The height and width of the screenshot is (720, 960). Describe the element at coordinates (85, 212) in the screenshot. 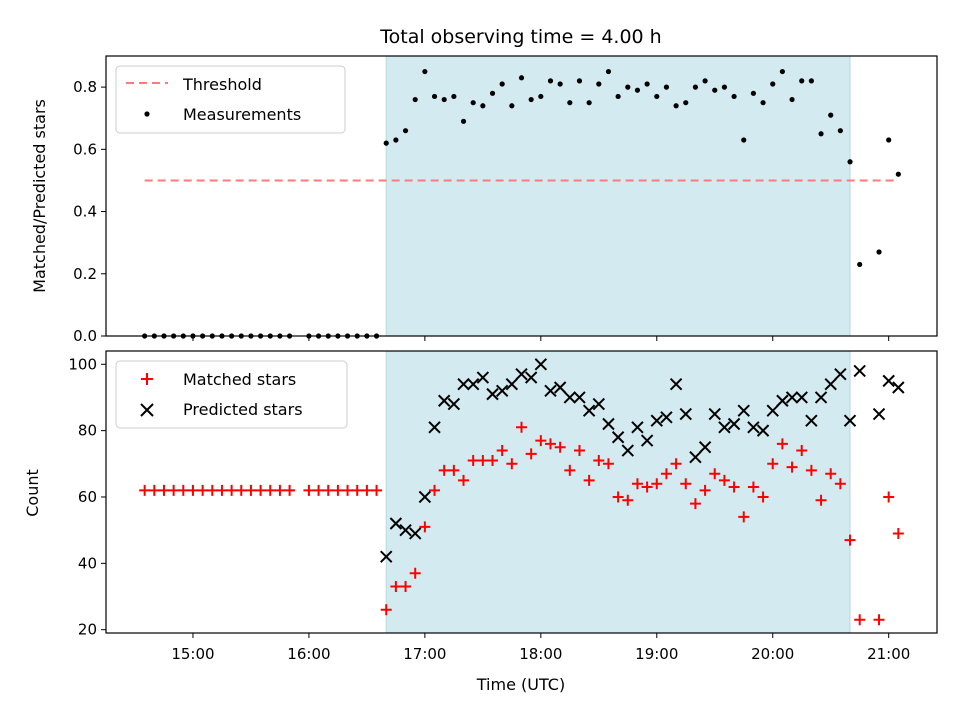

I see `top-ytick-label: 0.4` at that location.